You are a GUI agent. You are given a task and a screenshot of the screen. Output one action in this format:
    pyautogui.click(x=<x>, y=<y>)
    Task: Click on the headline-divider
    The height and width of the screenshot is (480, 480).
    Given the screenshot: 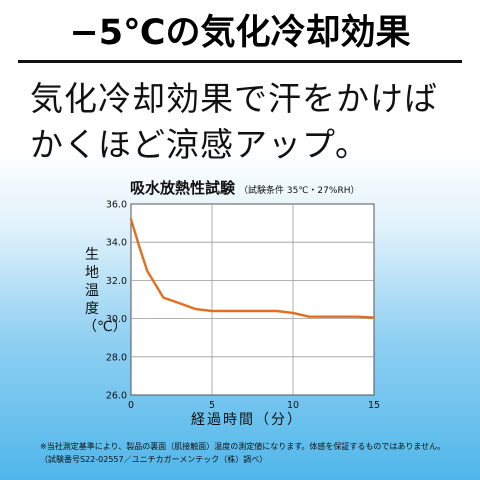 What is the action you would take?
    pyautogui.click(x=240, y=61)
    